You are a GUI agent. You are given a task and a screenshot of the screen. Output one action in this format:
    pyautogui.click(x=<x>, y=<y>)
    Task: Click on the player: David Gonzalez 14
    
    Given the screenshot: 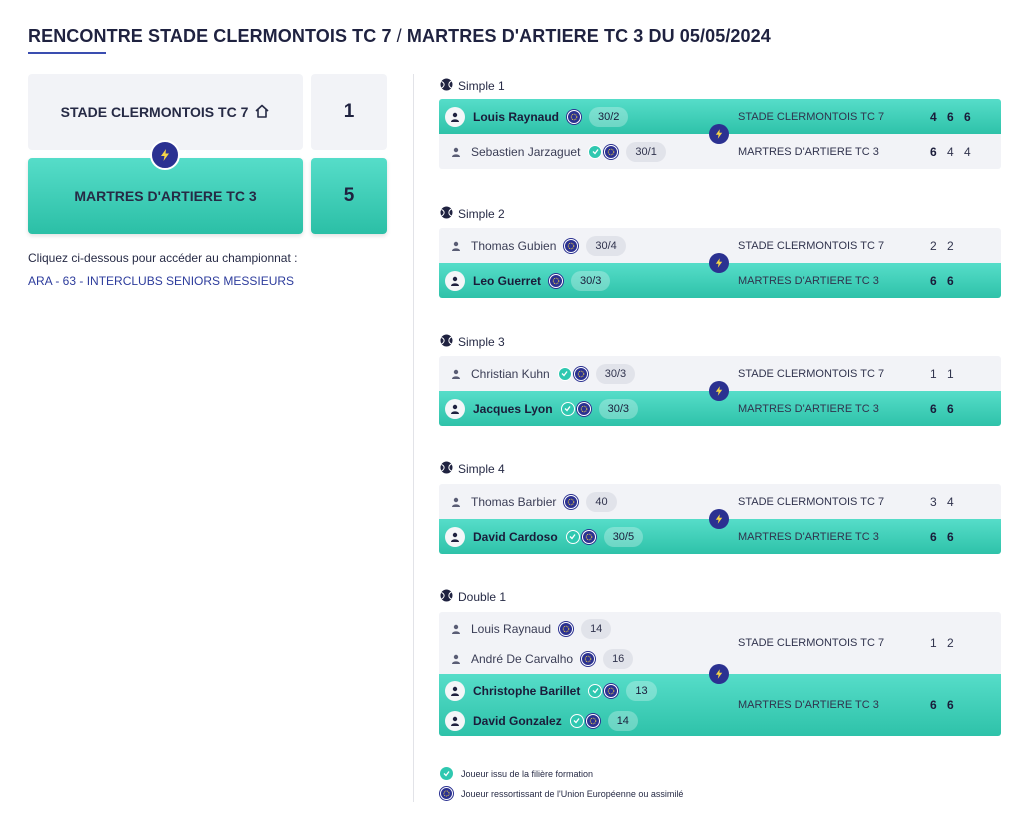 What is the action you would take?
    pyautogui.click(x=538, y=720)
    